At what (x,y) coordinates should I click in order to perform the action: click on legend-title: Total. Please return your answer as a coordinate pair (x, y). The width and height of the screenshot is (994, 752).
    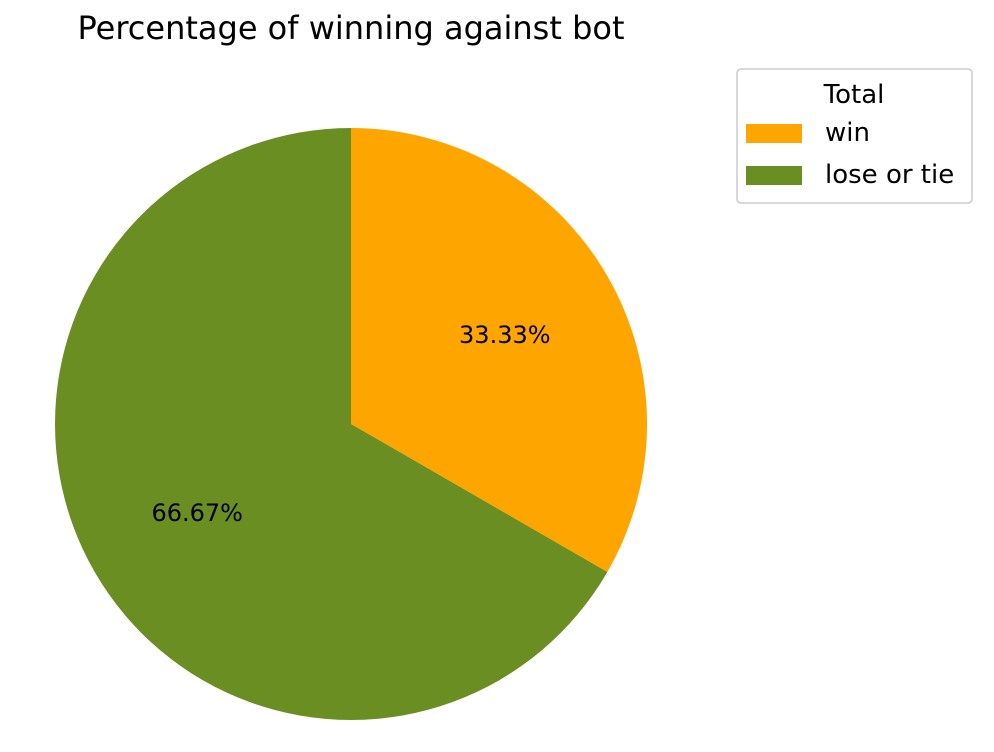
    Looking at the image, I should click on (854, 95).